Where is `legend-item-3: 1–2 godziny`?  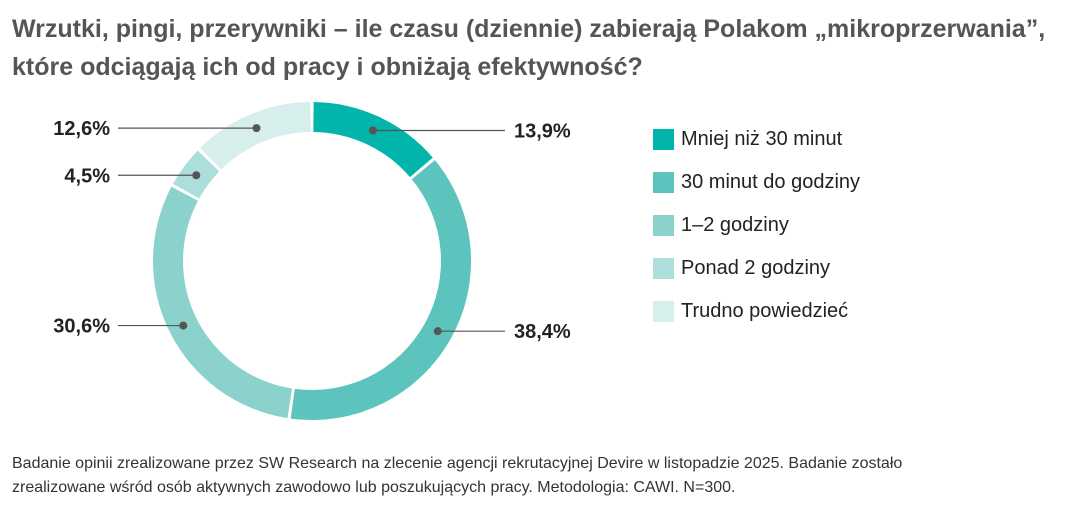 legend-item-3: 1–2 godziny is located at coordinates (756, 225).